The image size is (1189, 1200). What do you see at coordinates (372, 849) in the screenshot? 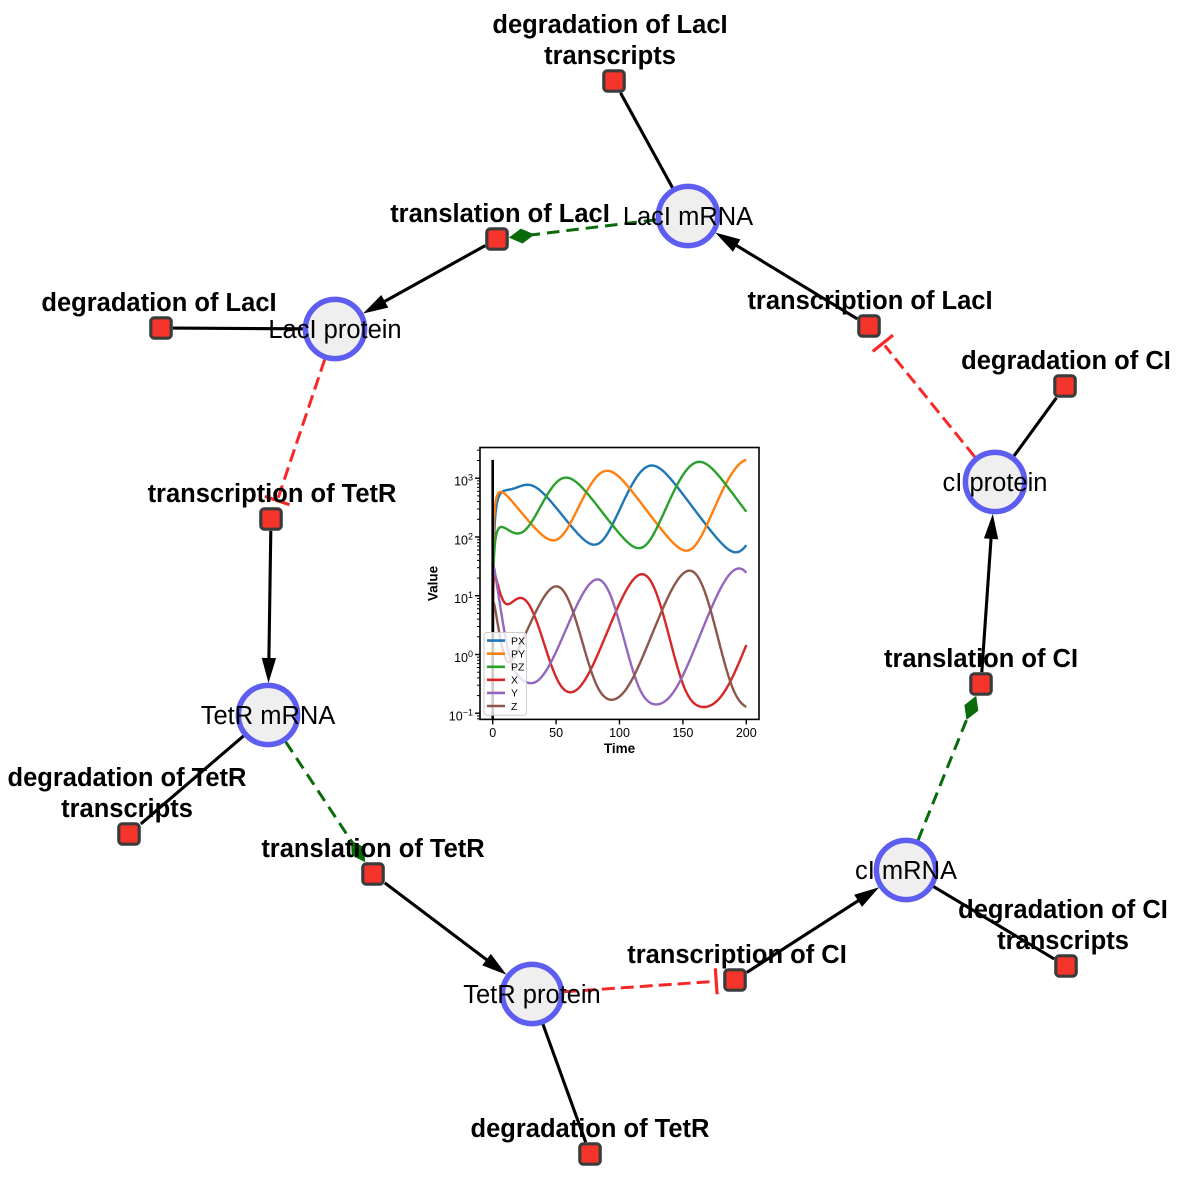
I see `svg-text: translation of TetR` at bounding box center [372, 849].